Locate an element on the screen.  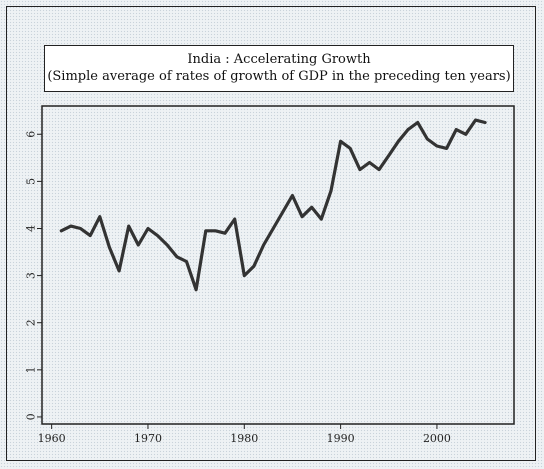
x-tick-label: 1970 is located at coordinates (148, 438).